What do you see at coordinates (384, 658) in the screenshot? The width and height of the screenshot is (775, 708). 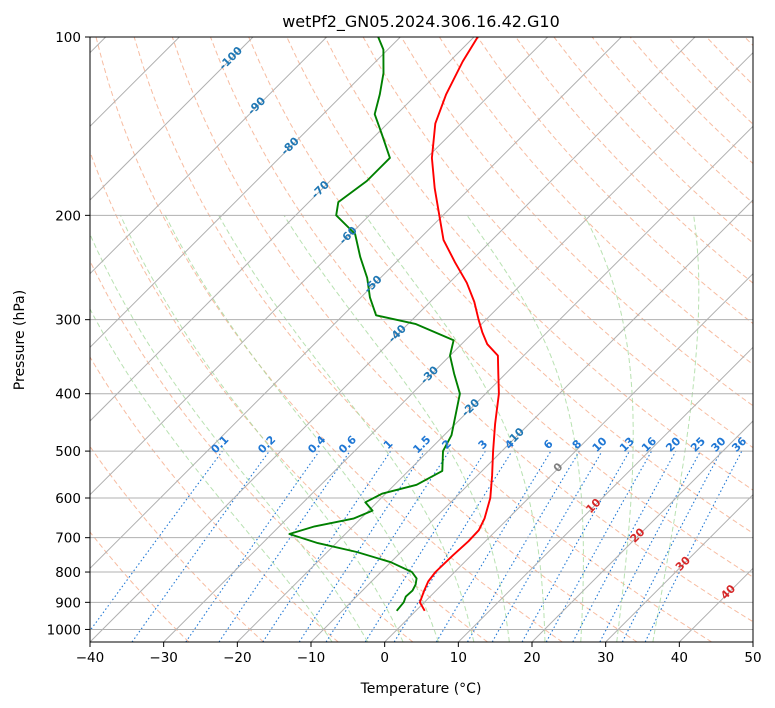 I see `x-tick-label: 0` at bounding box center [384, 658].